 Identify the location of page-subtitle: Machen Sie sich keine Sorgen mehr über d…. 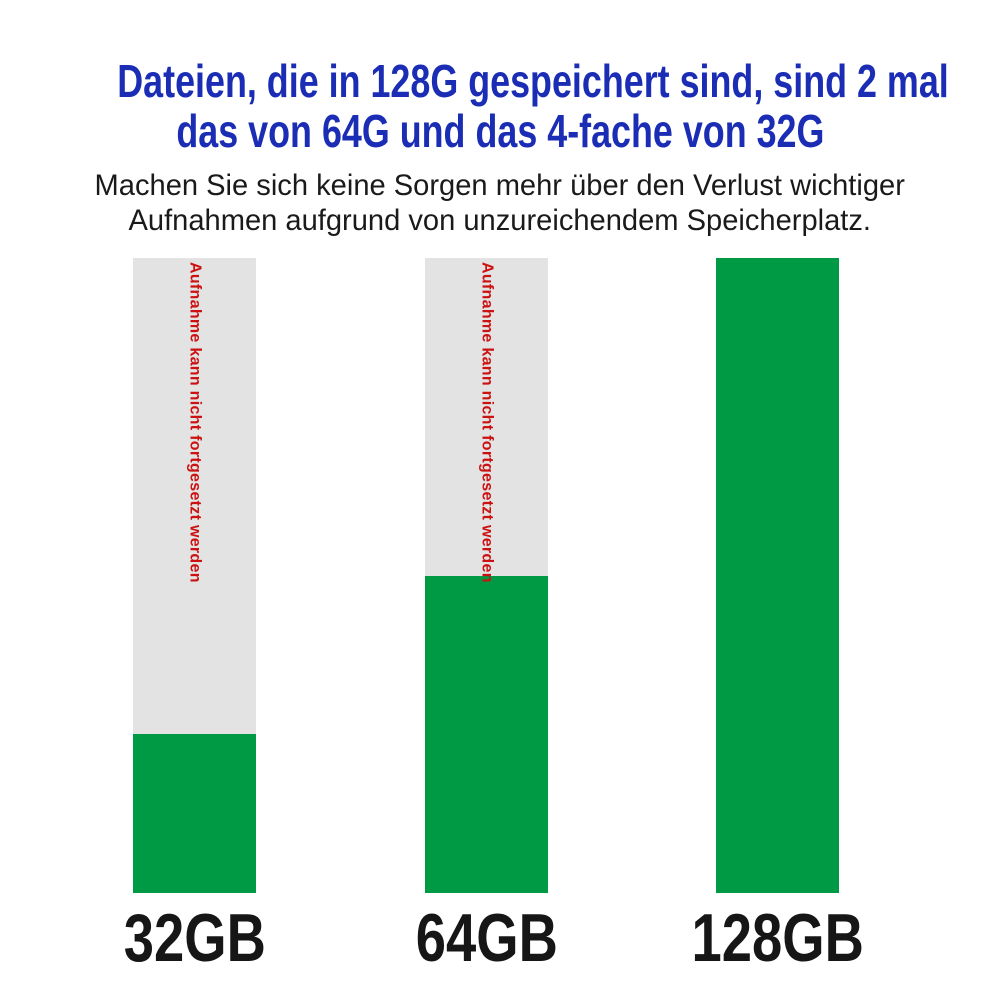
(500, 203).